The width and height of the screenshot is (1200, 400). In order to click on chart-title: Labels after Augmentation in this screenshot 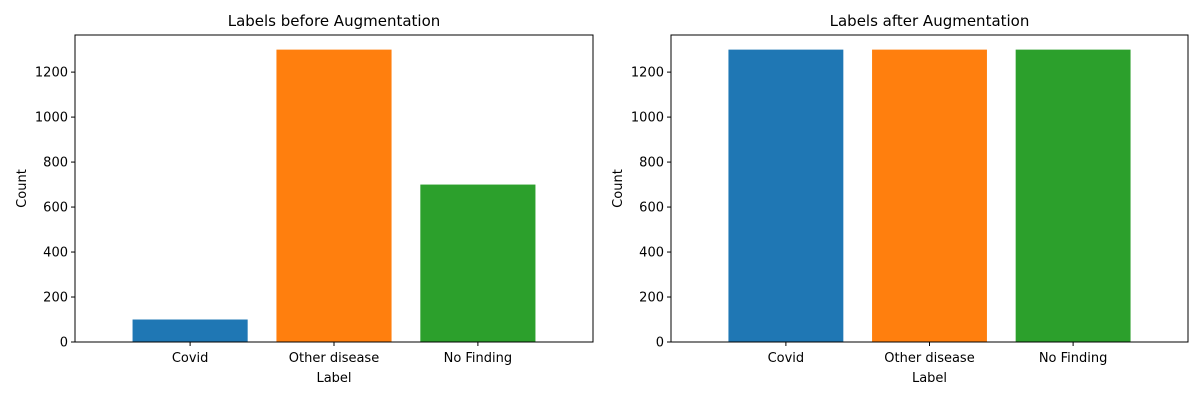, I will do `click(930, 21)`.